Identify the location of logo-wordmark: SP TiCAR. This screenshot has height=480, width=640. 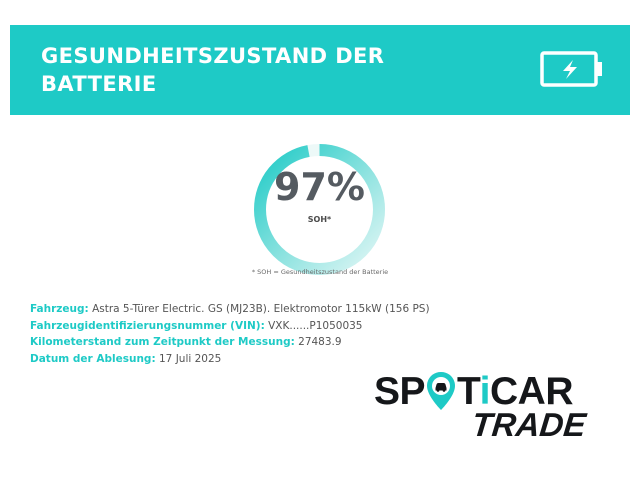
(474, 392).